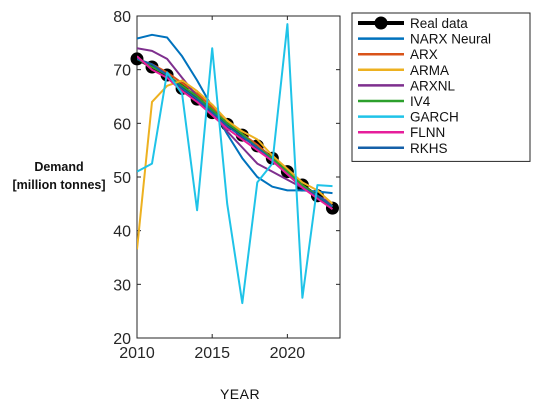 The image size is (550, 411). Describe the element at coordinates (424, 54) in the screenshot. I see `legend-label-arx: ARX` at that location.